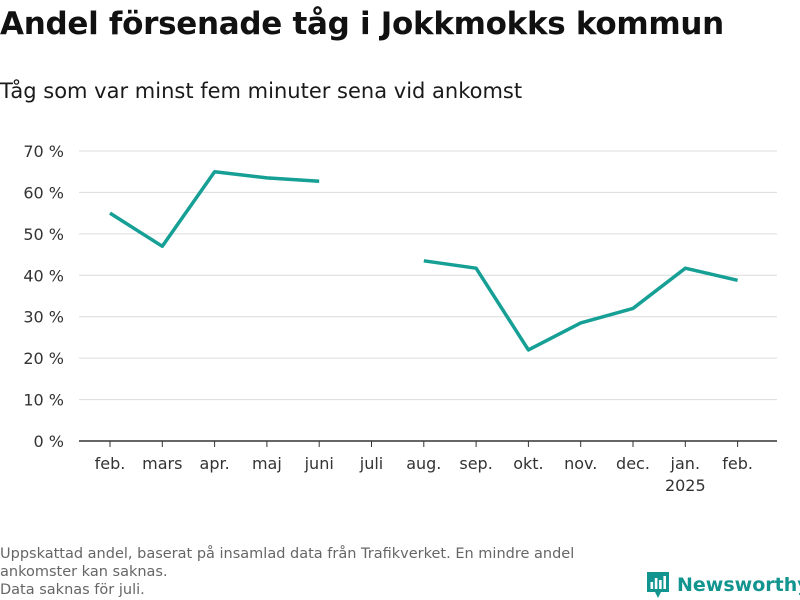 The image size is (800, 600). What do you see at coordinates (72, 590) in the screenshot?
I see `footnote-line: Data saknas för juli.` at bounding box center [72, 590].